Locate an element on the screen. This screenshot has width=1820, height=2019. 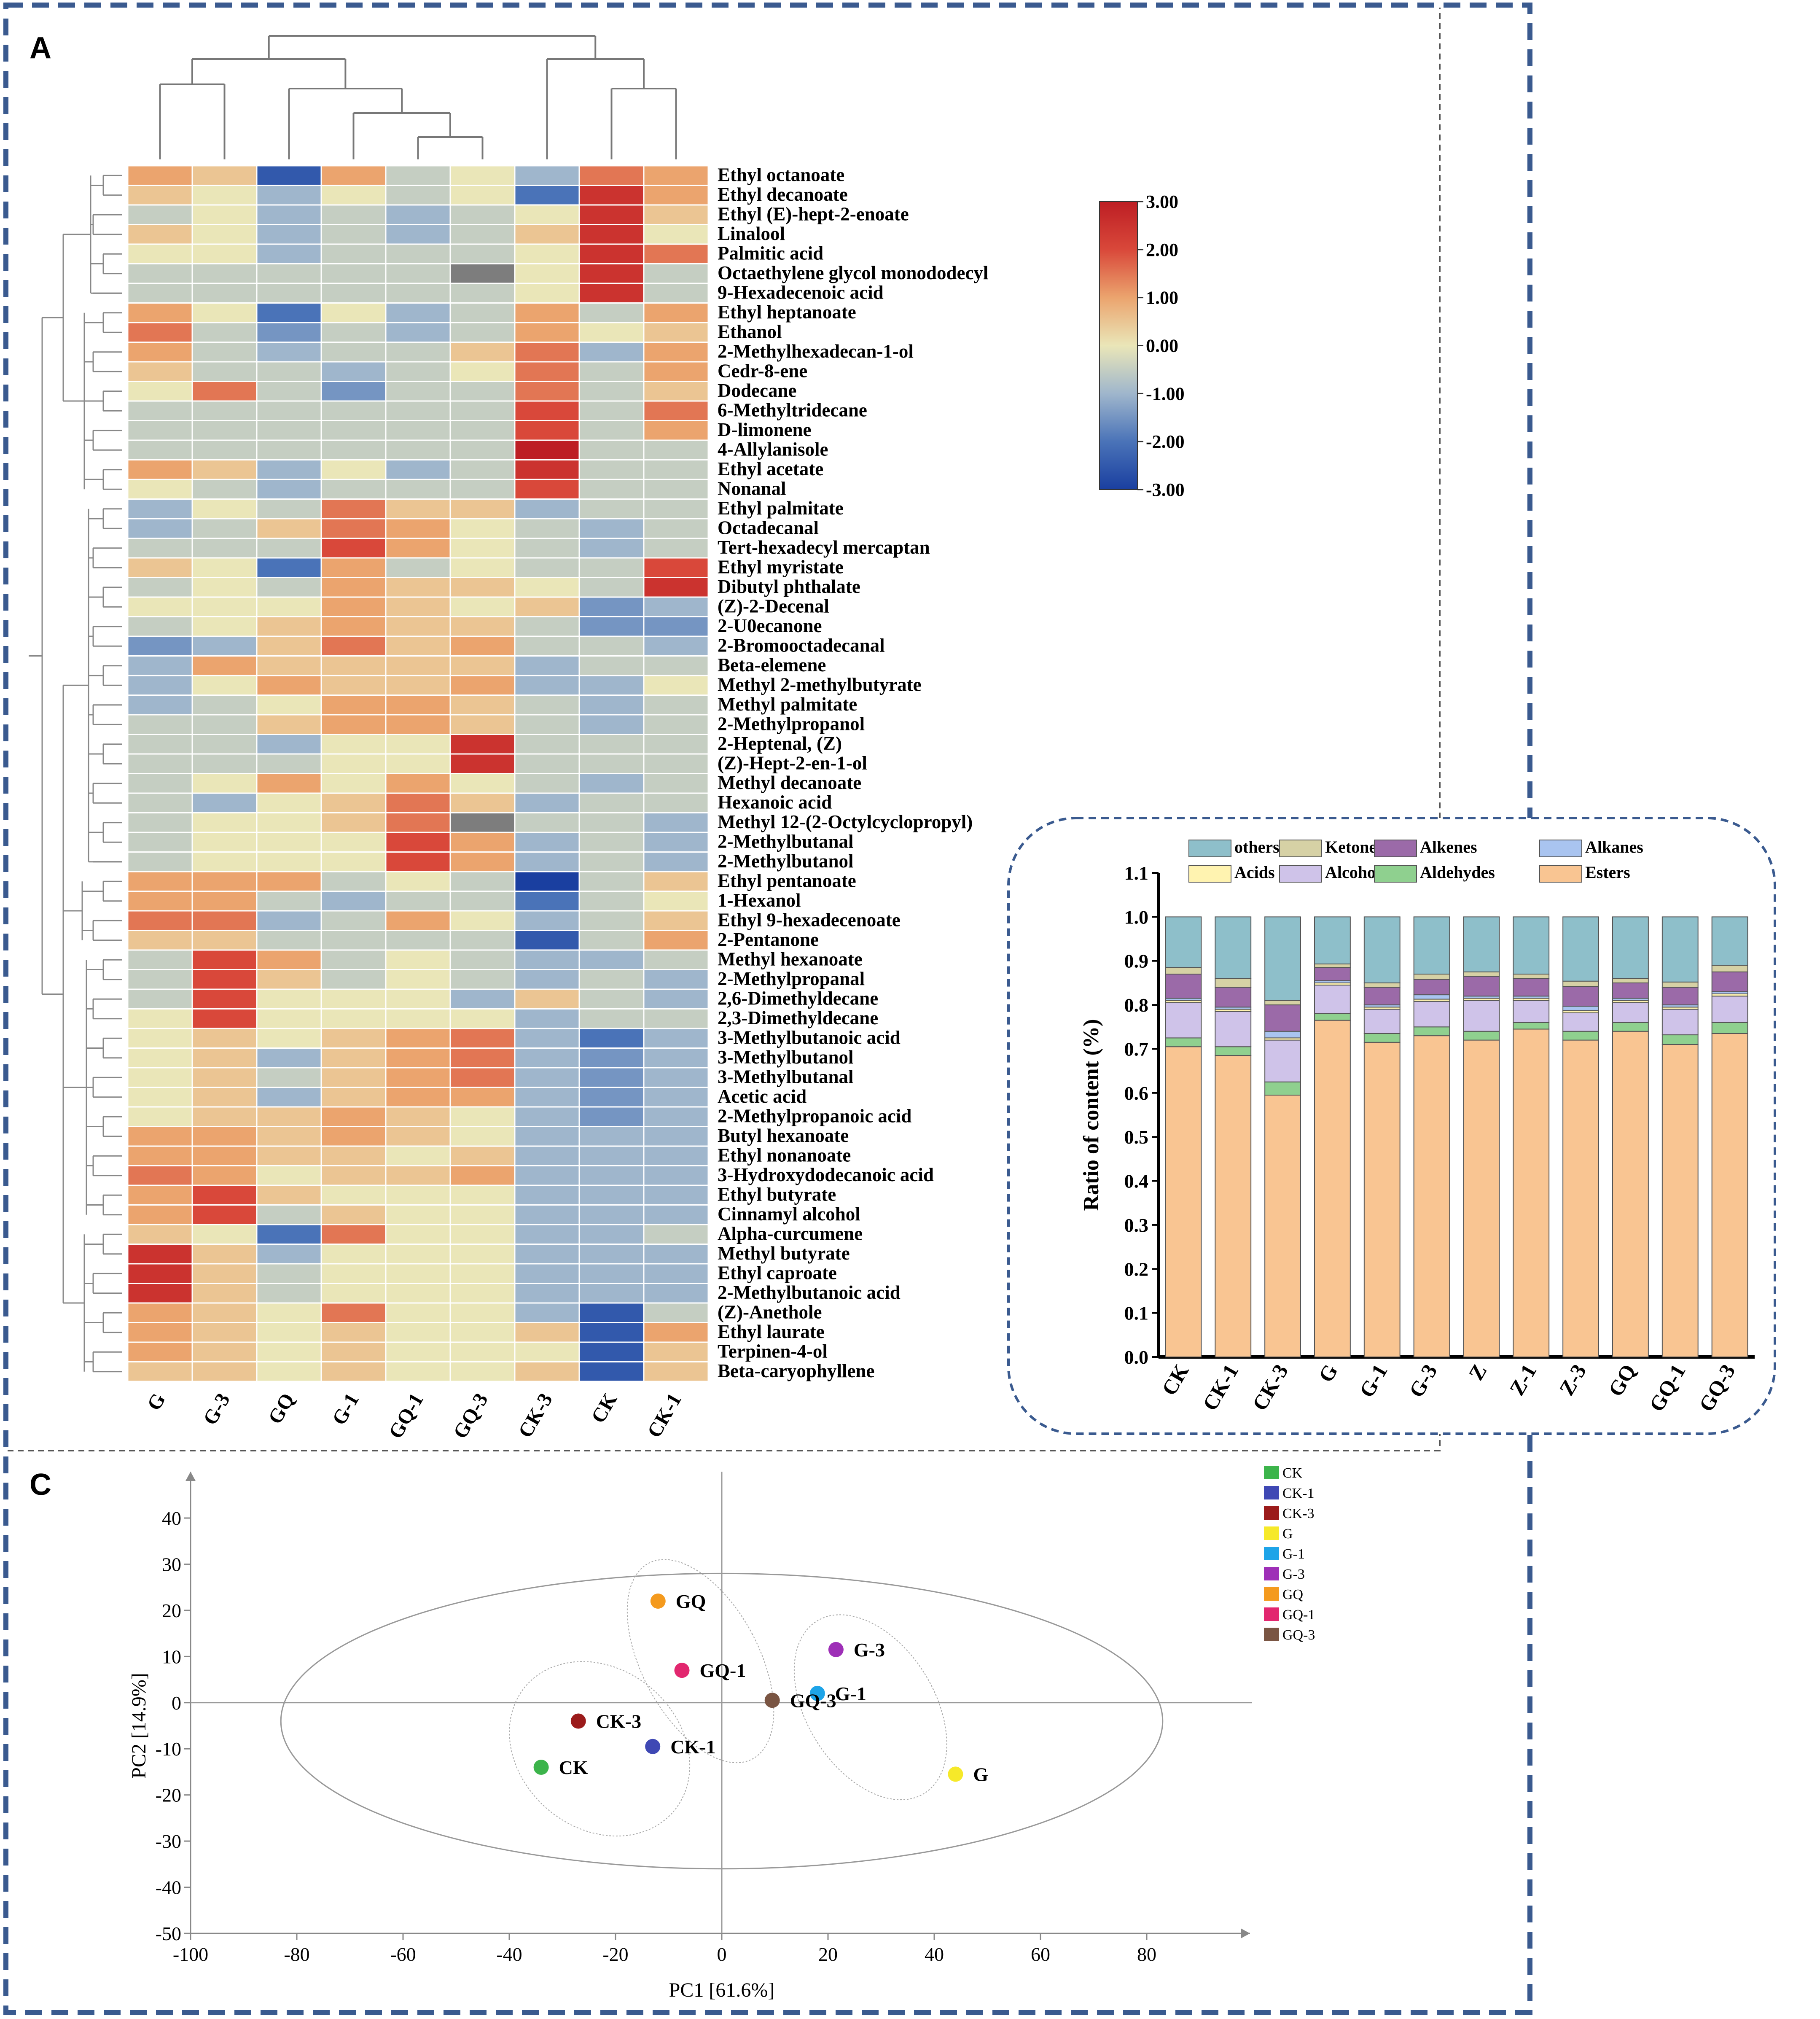
bar-segment-esters is located at coordinates (1729, 1195).